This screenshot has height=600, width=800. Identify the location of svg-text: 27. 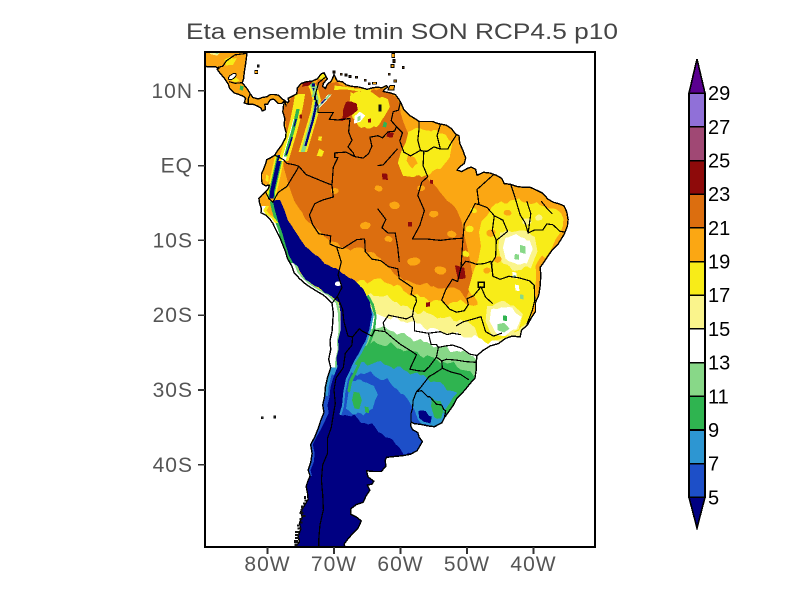
(719, 128).